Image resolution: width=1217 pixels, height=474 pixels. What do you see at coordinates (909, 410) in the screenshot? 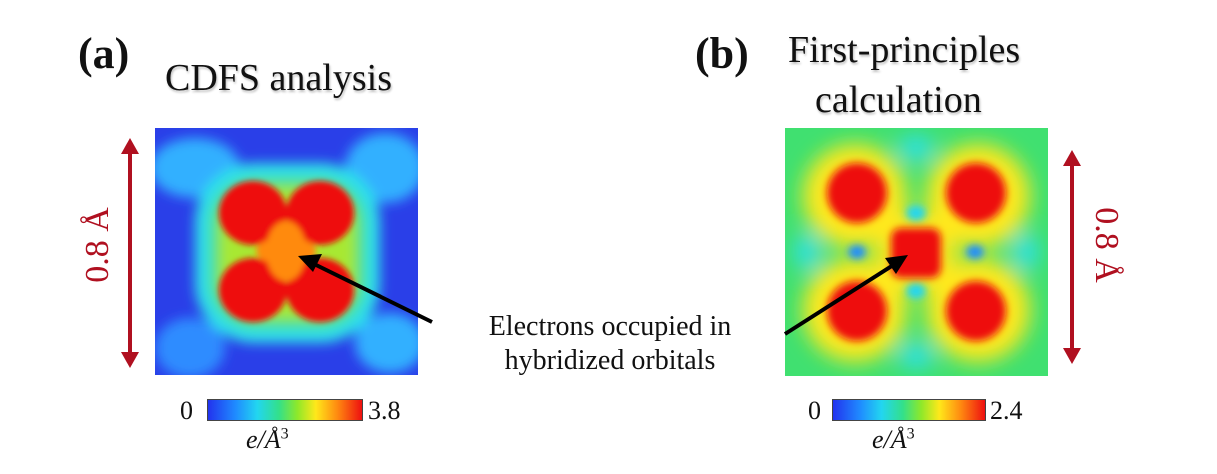
I see `panel-b-colorbar` at bounding box center [909, 410].